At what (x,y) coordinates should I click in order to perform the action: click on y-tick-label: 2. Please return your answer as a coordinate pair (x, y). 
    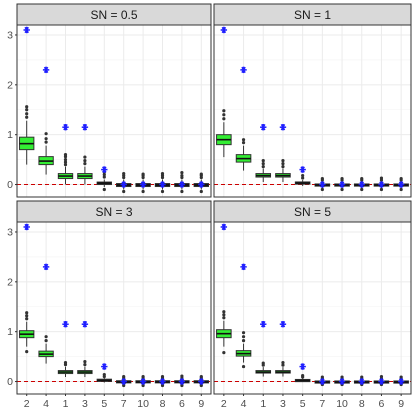
    Looking at the image, I should click on (10, 85).